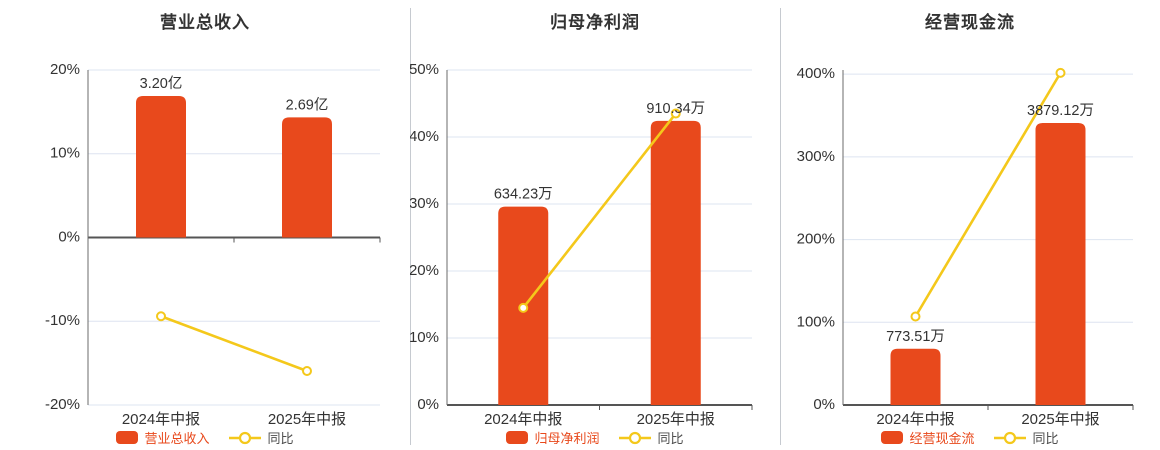 The image size is (1160, 450). Describe the element at coordinates (424, 69) in the screenshot. I see `y-axis-tick-label: 50%` at that location.